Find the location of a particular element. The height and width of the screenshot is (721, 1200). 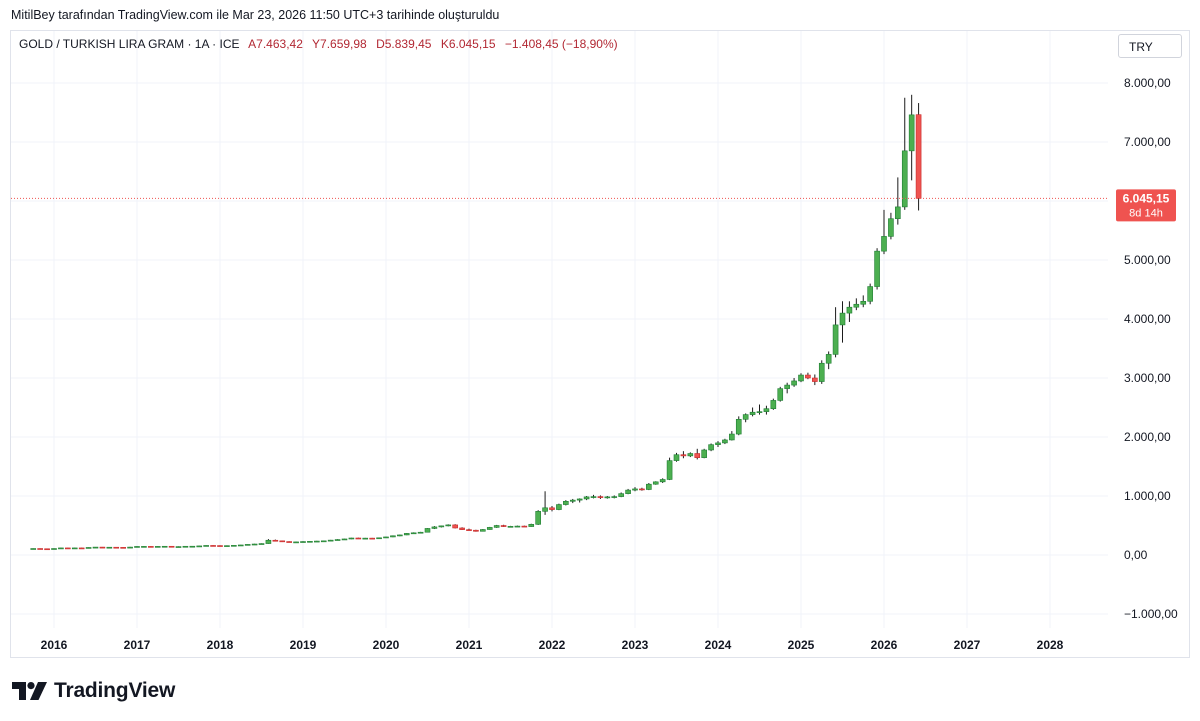

bar-countdown-label: 8d 14h is located at coordinates (1146, 213).